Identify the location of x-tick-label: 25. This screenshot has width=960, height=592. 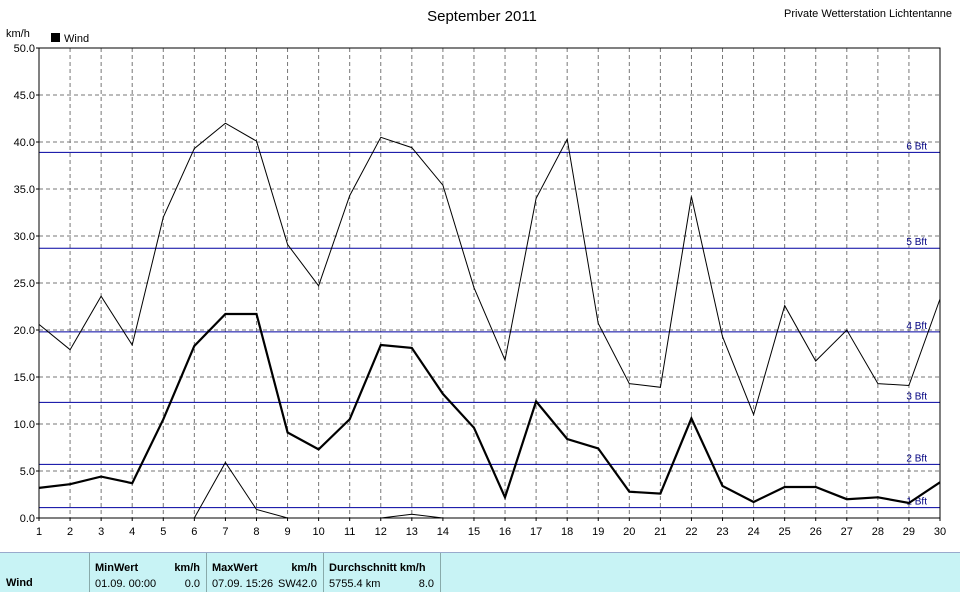
(785, 532).